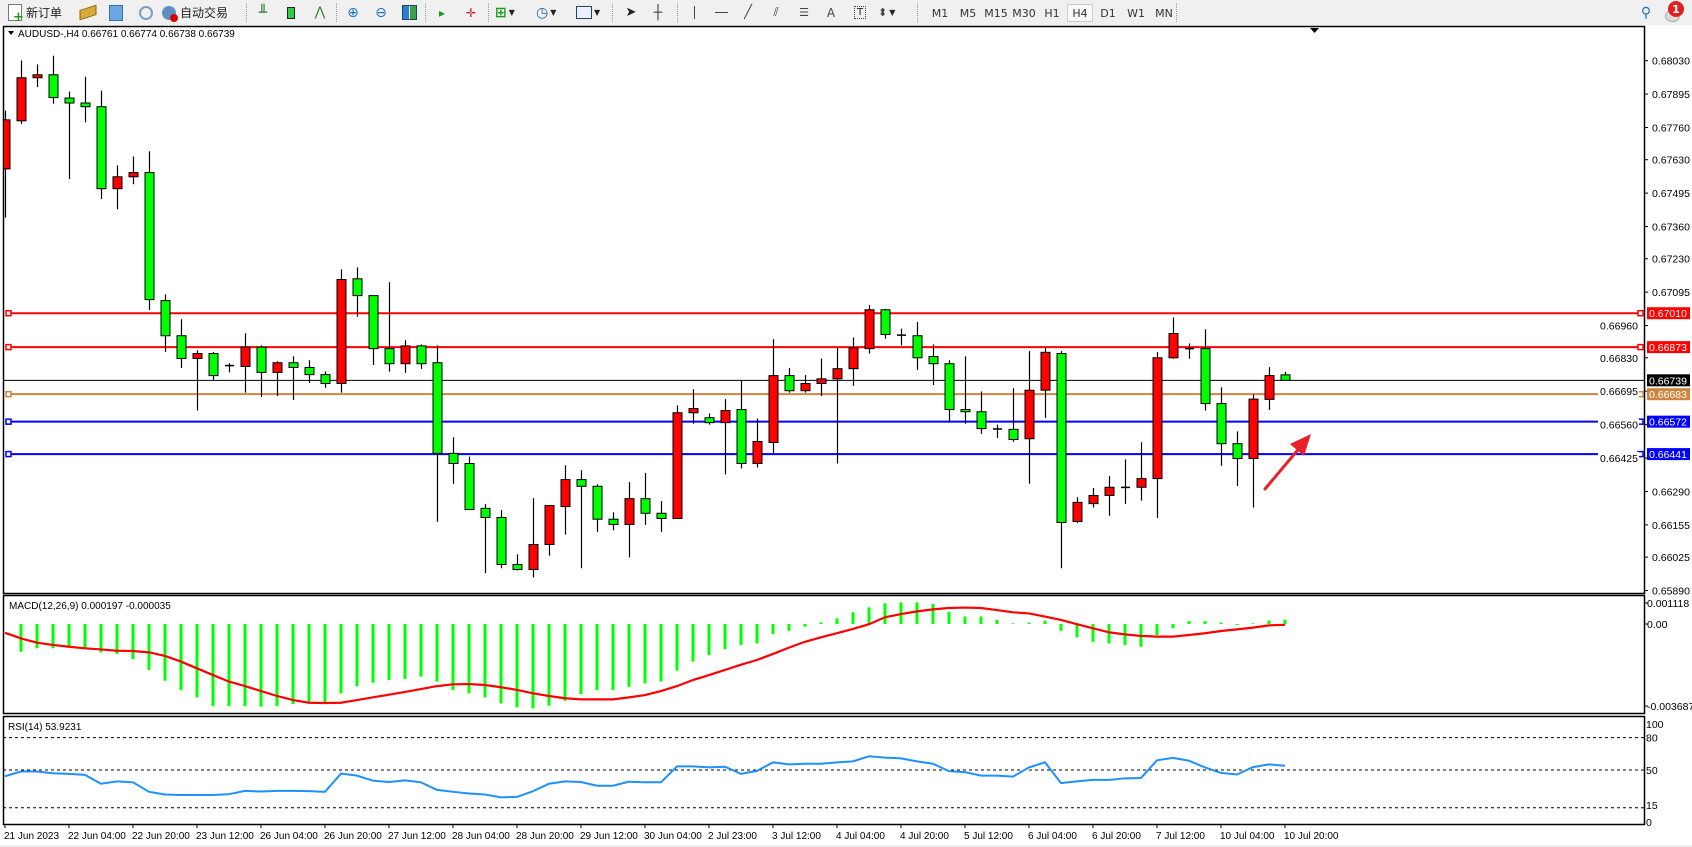 This screenshot has height=847, width=1692. I want to click on crosshair-button: ┼, so click(658, 12).